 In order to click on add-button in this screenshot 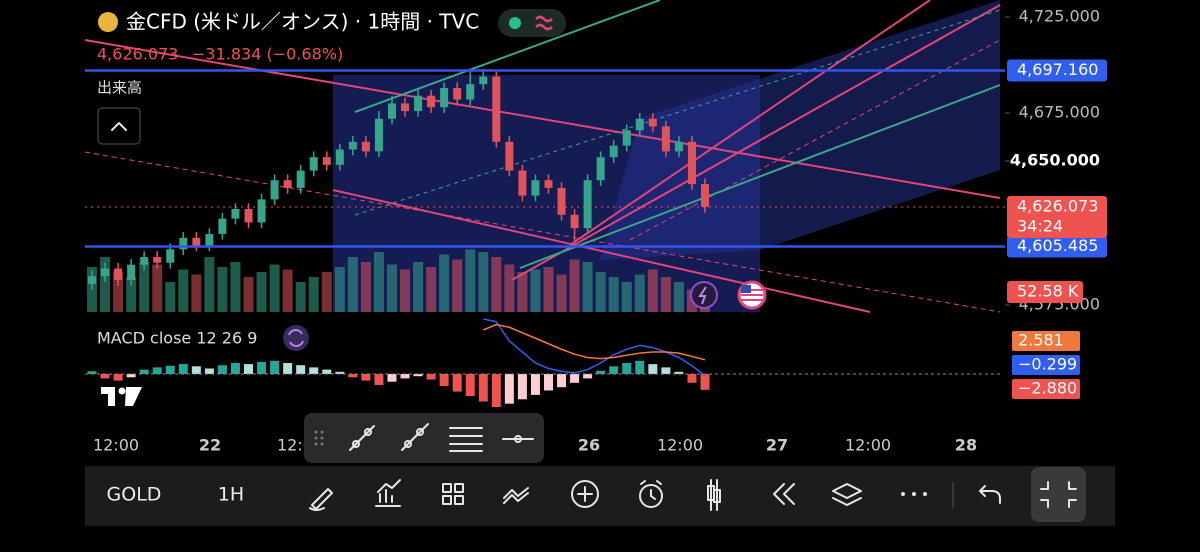, I will do `click(585, 494)`.